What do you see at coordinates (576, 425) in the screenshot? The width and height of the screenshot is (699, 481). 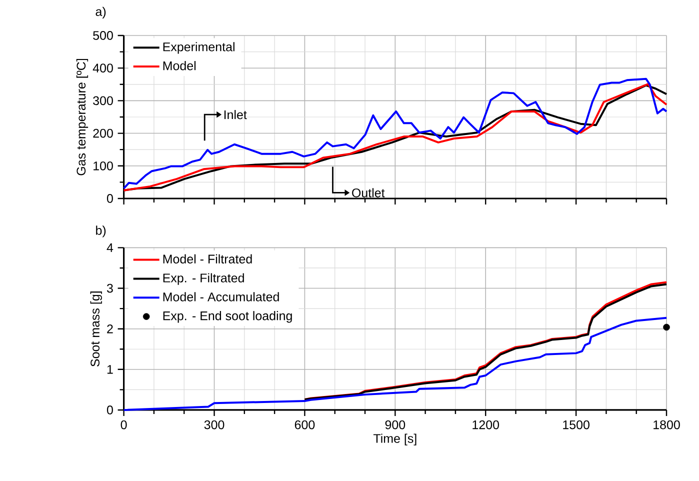 I see `x-tick-label: 1500` at bounding box center [576, 425].